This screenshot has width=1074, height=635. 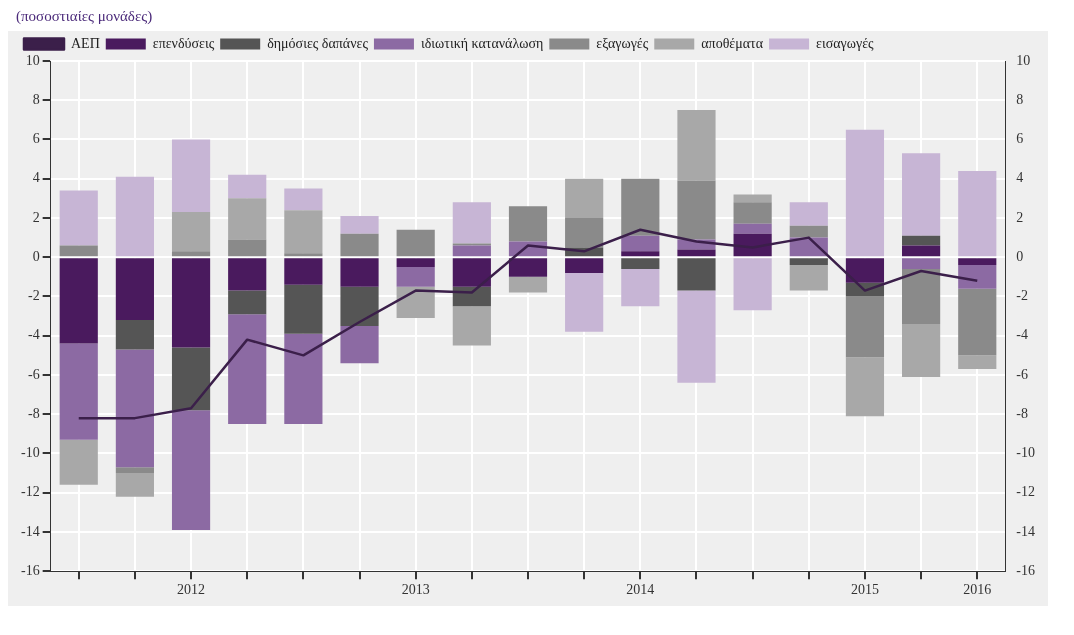 I want to click on legend-label: εισαγωγές, so click(x=845, y=43).